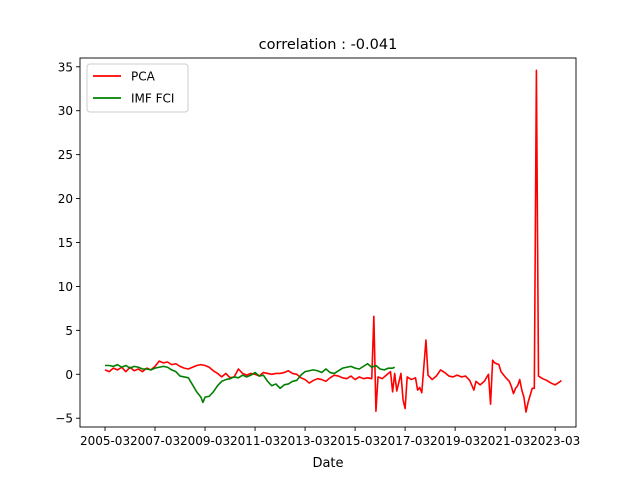  What do you see at coordinates (327, 463) in the screenshot?
I see `x-axis-label: Date` at bounding box center [327, 463].